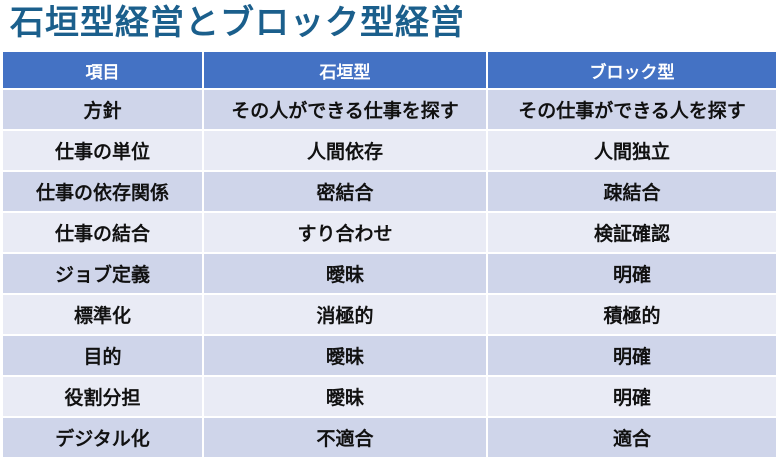  What do you see at coordinates (631, 70) in the screenshot?
I see `header-block: ブロック型` at bounding box center [631, 70].